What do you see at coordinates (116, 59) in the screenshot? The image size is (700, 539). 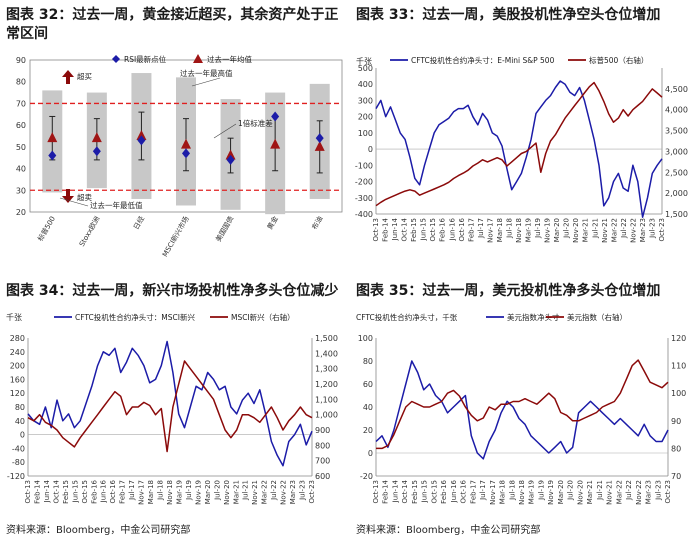 I see `legend-rsi-marker` at bounding box center [116, 59].